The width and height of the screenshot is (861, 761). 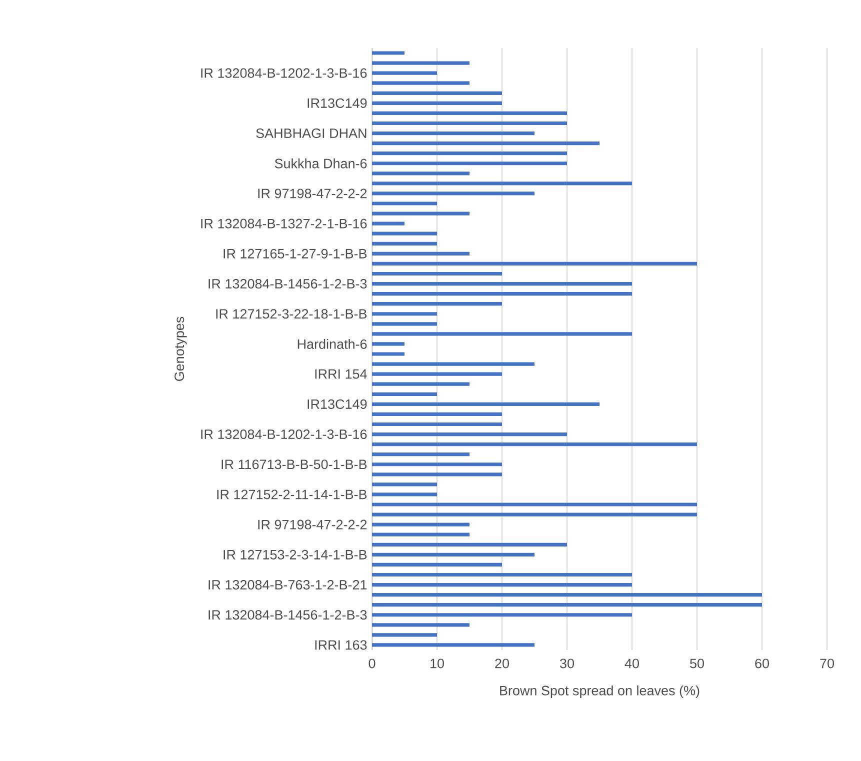 What do you see at coordinates (502, 663) in the screenshot?
I see `x-tick-label: 20` at bounding box center [502, 663].